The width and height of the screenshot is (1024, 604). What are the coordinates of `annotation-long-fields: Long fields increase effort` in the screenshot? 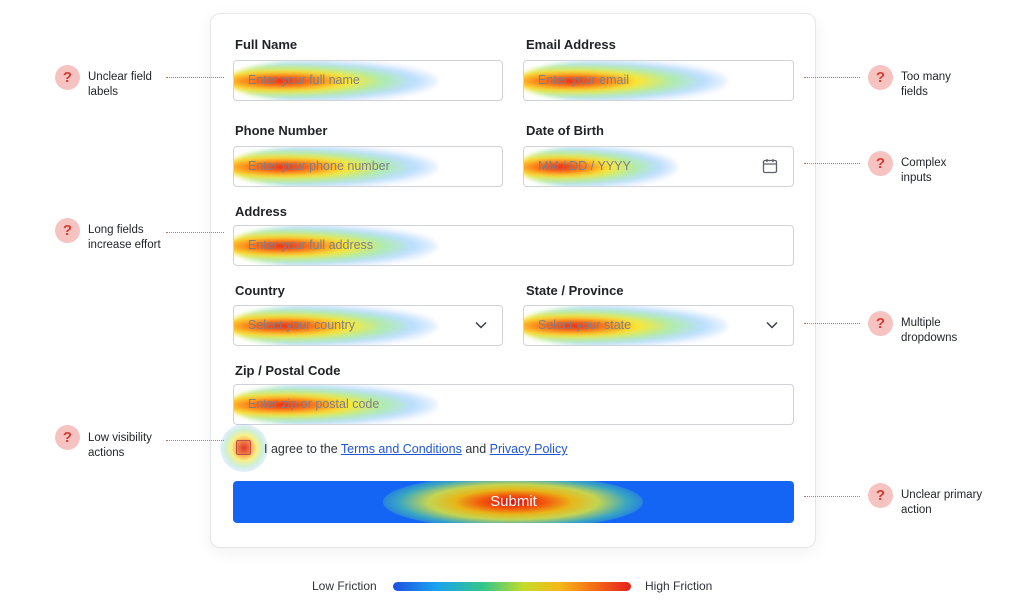 It's located at (124, 237).